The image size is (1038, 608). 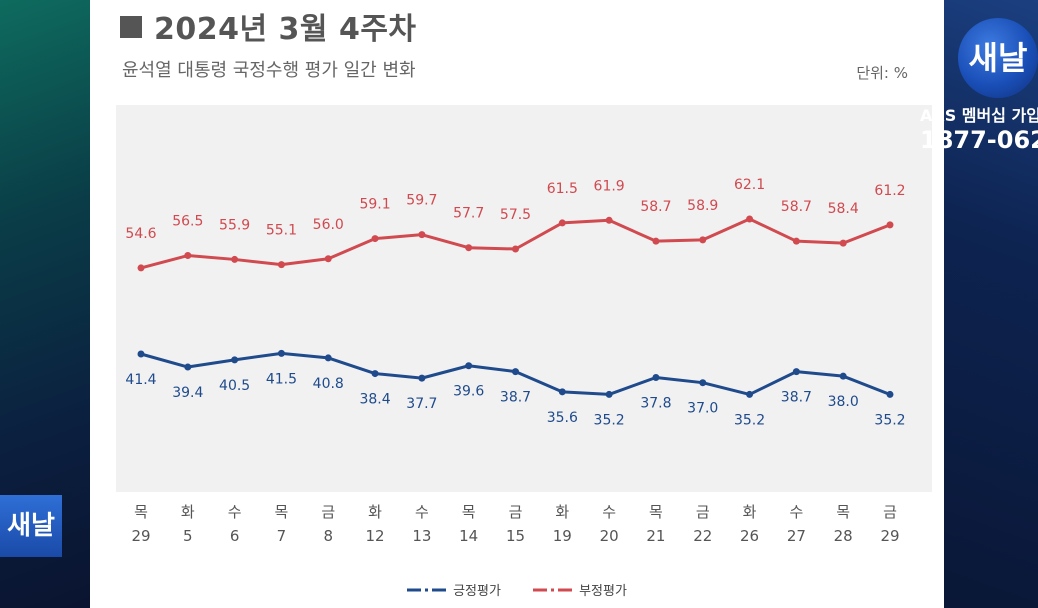 I want to click on data-label-negative: 61.5, so click(x=562, y=189).